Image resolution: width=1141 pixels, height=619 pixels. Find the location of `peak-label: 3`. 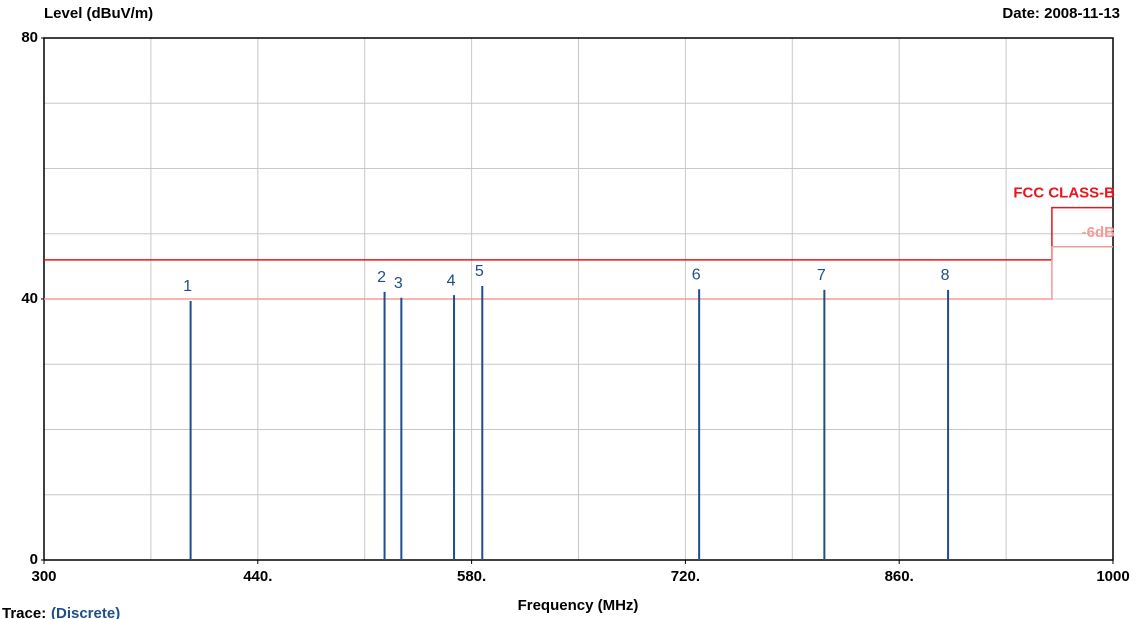

peak-label: 3 is located at coordinates (398, 283).